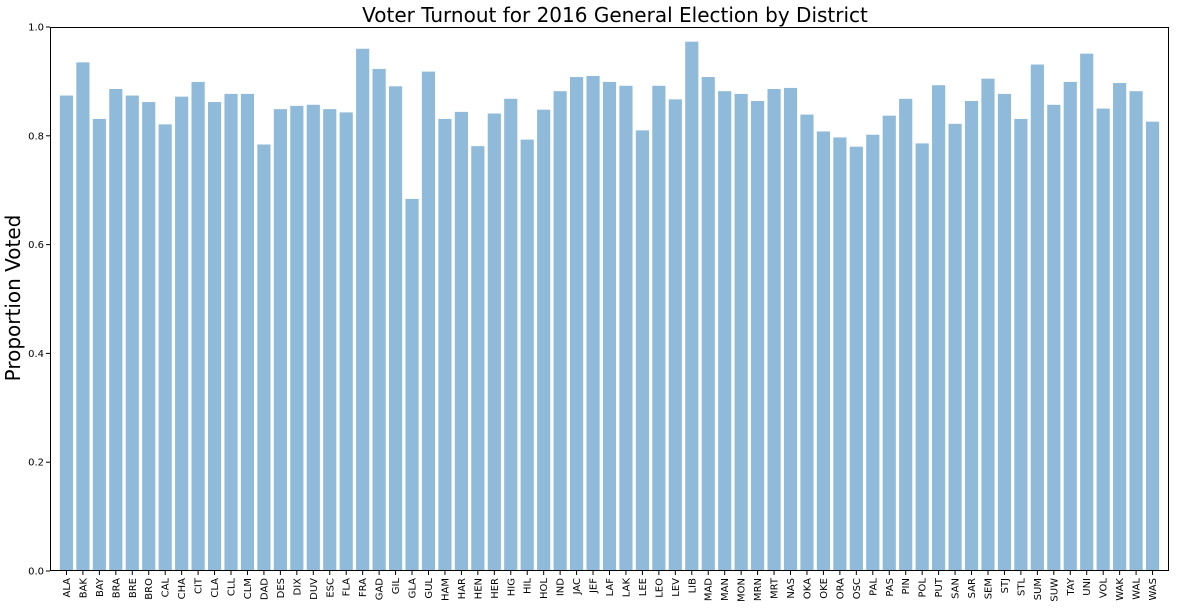 The width and height of the screenshot is (1179, 613). What do you see at coordinates (36, 136) in the screenshot?
I see `y-tick-label: 0.8` at bounding box center [36, 136].